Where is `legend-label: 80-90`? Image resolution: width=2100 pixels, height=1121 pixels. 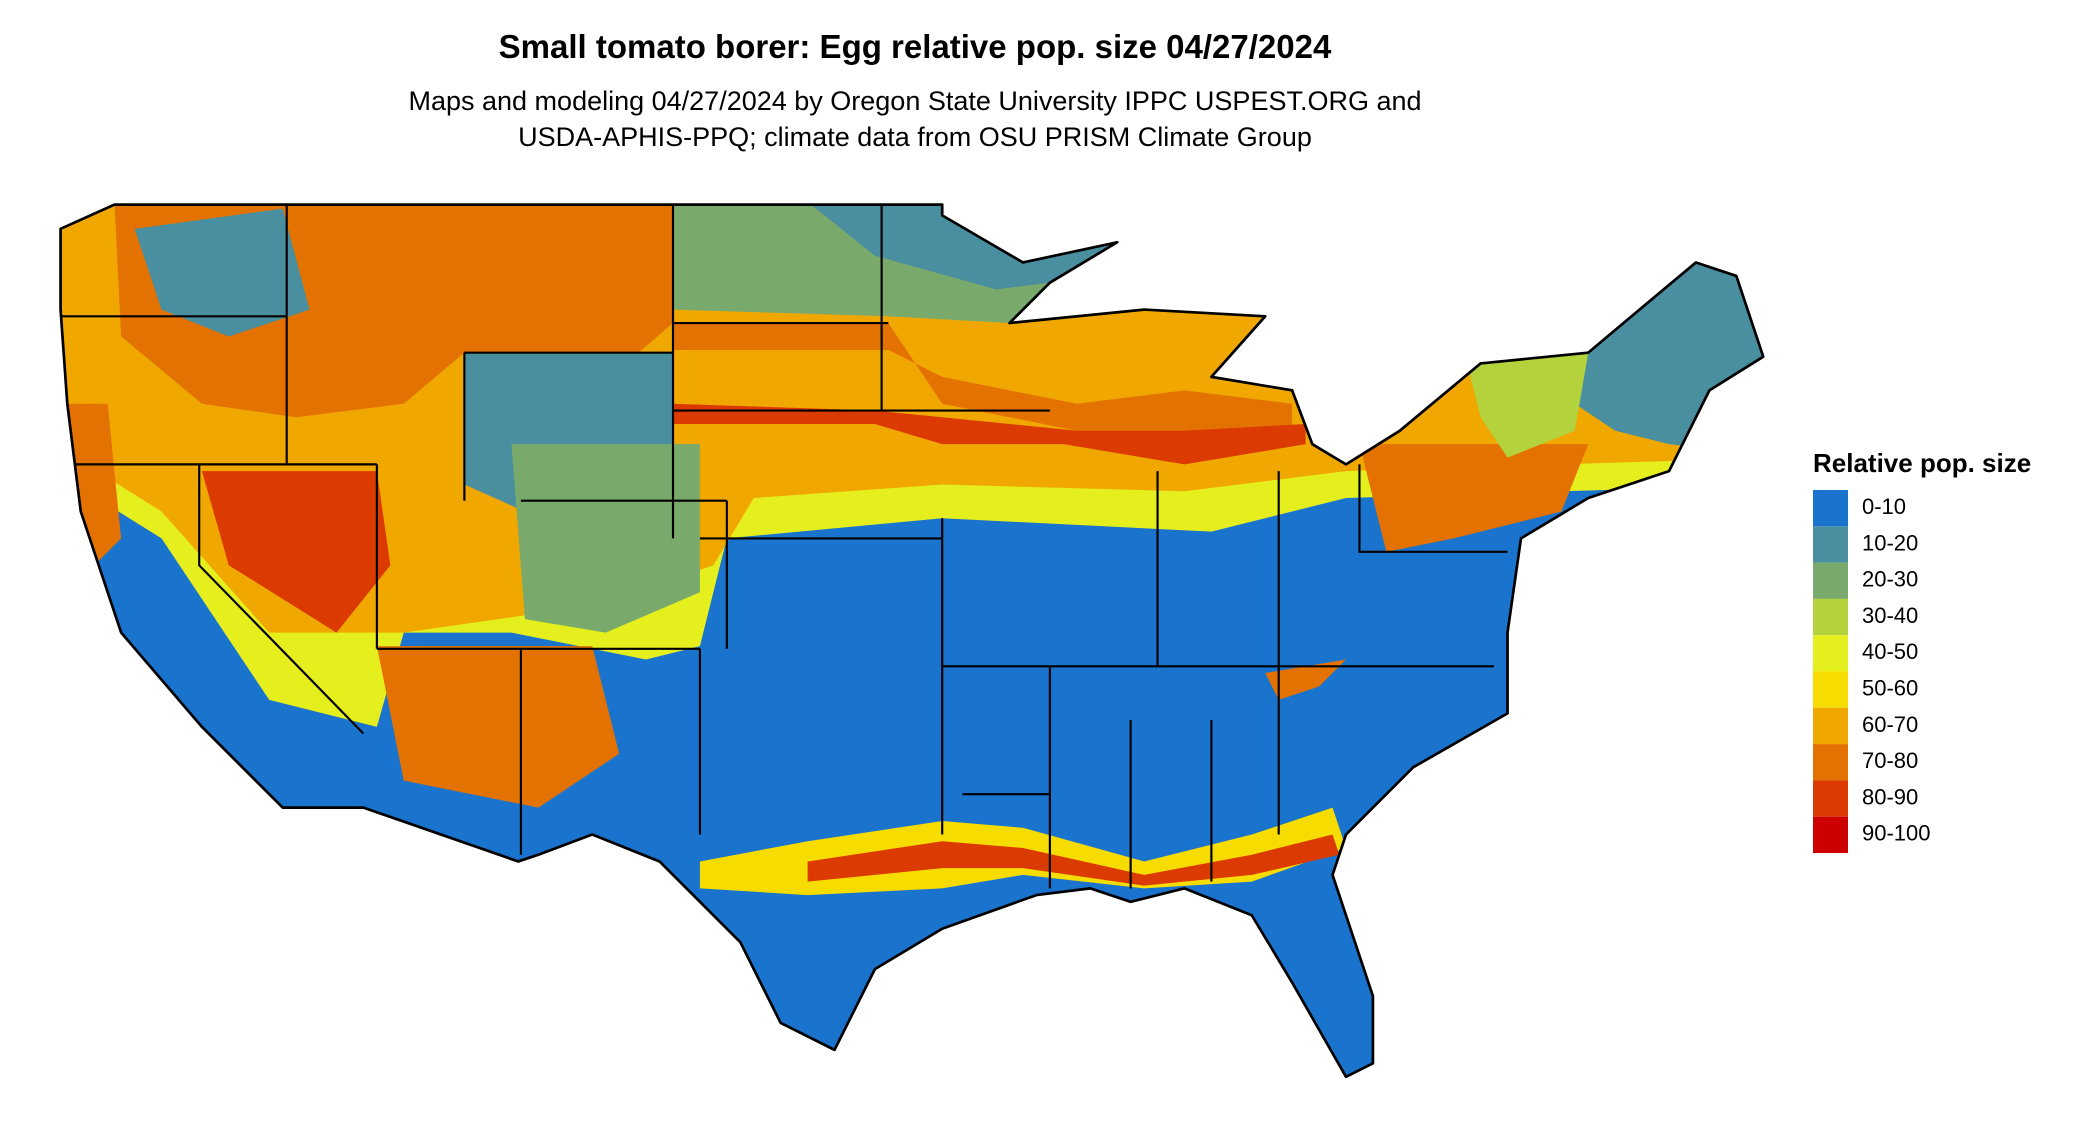
legend-label: 80-90 is located at coordinates (1890, 796).